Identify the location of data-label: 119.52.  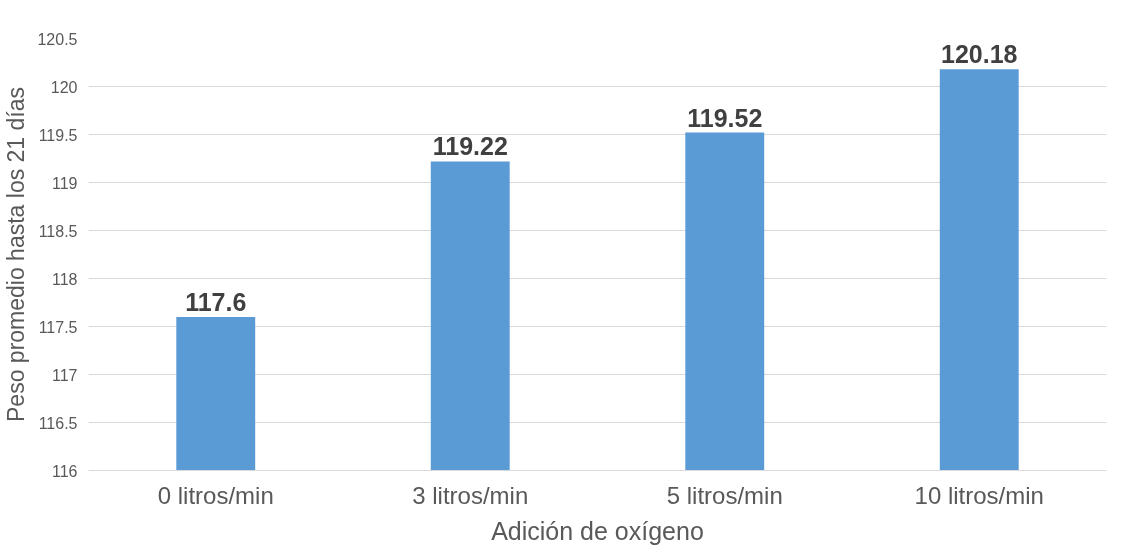
(725, 117).